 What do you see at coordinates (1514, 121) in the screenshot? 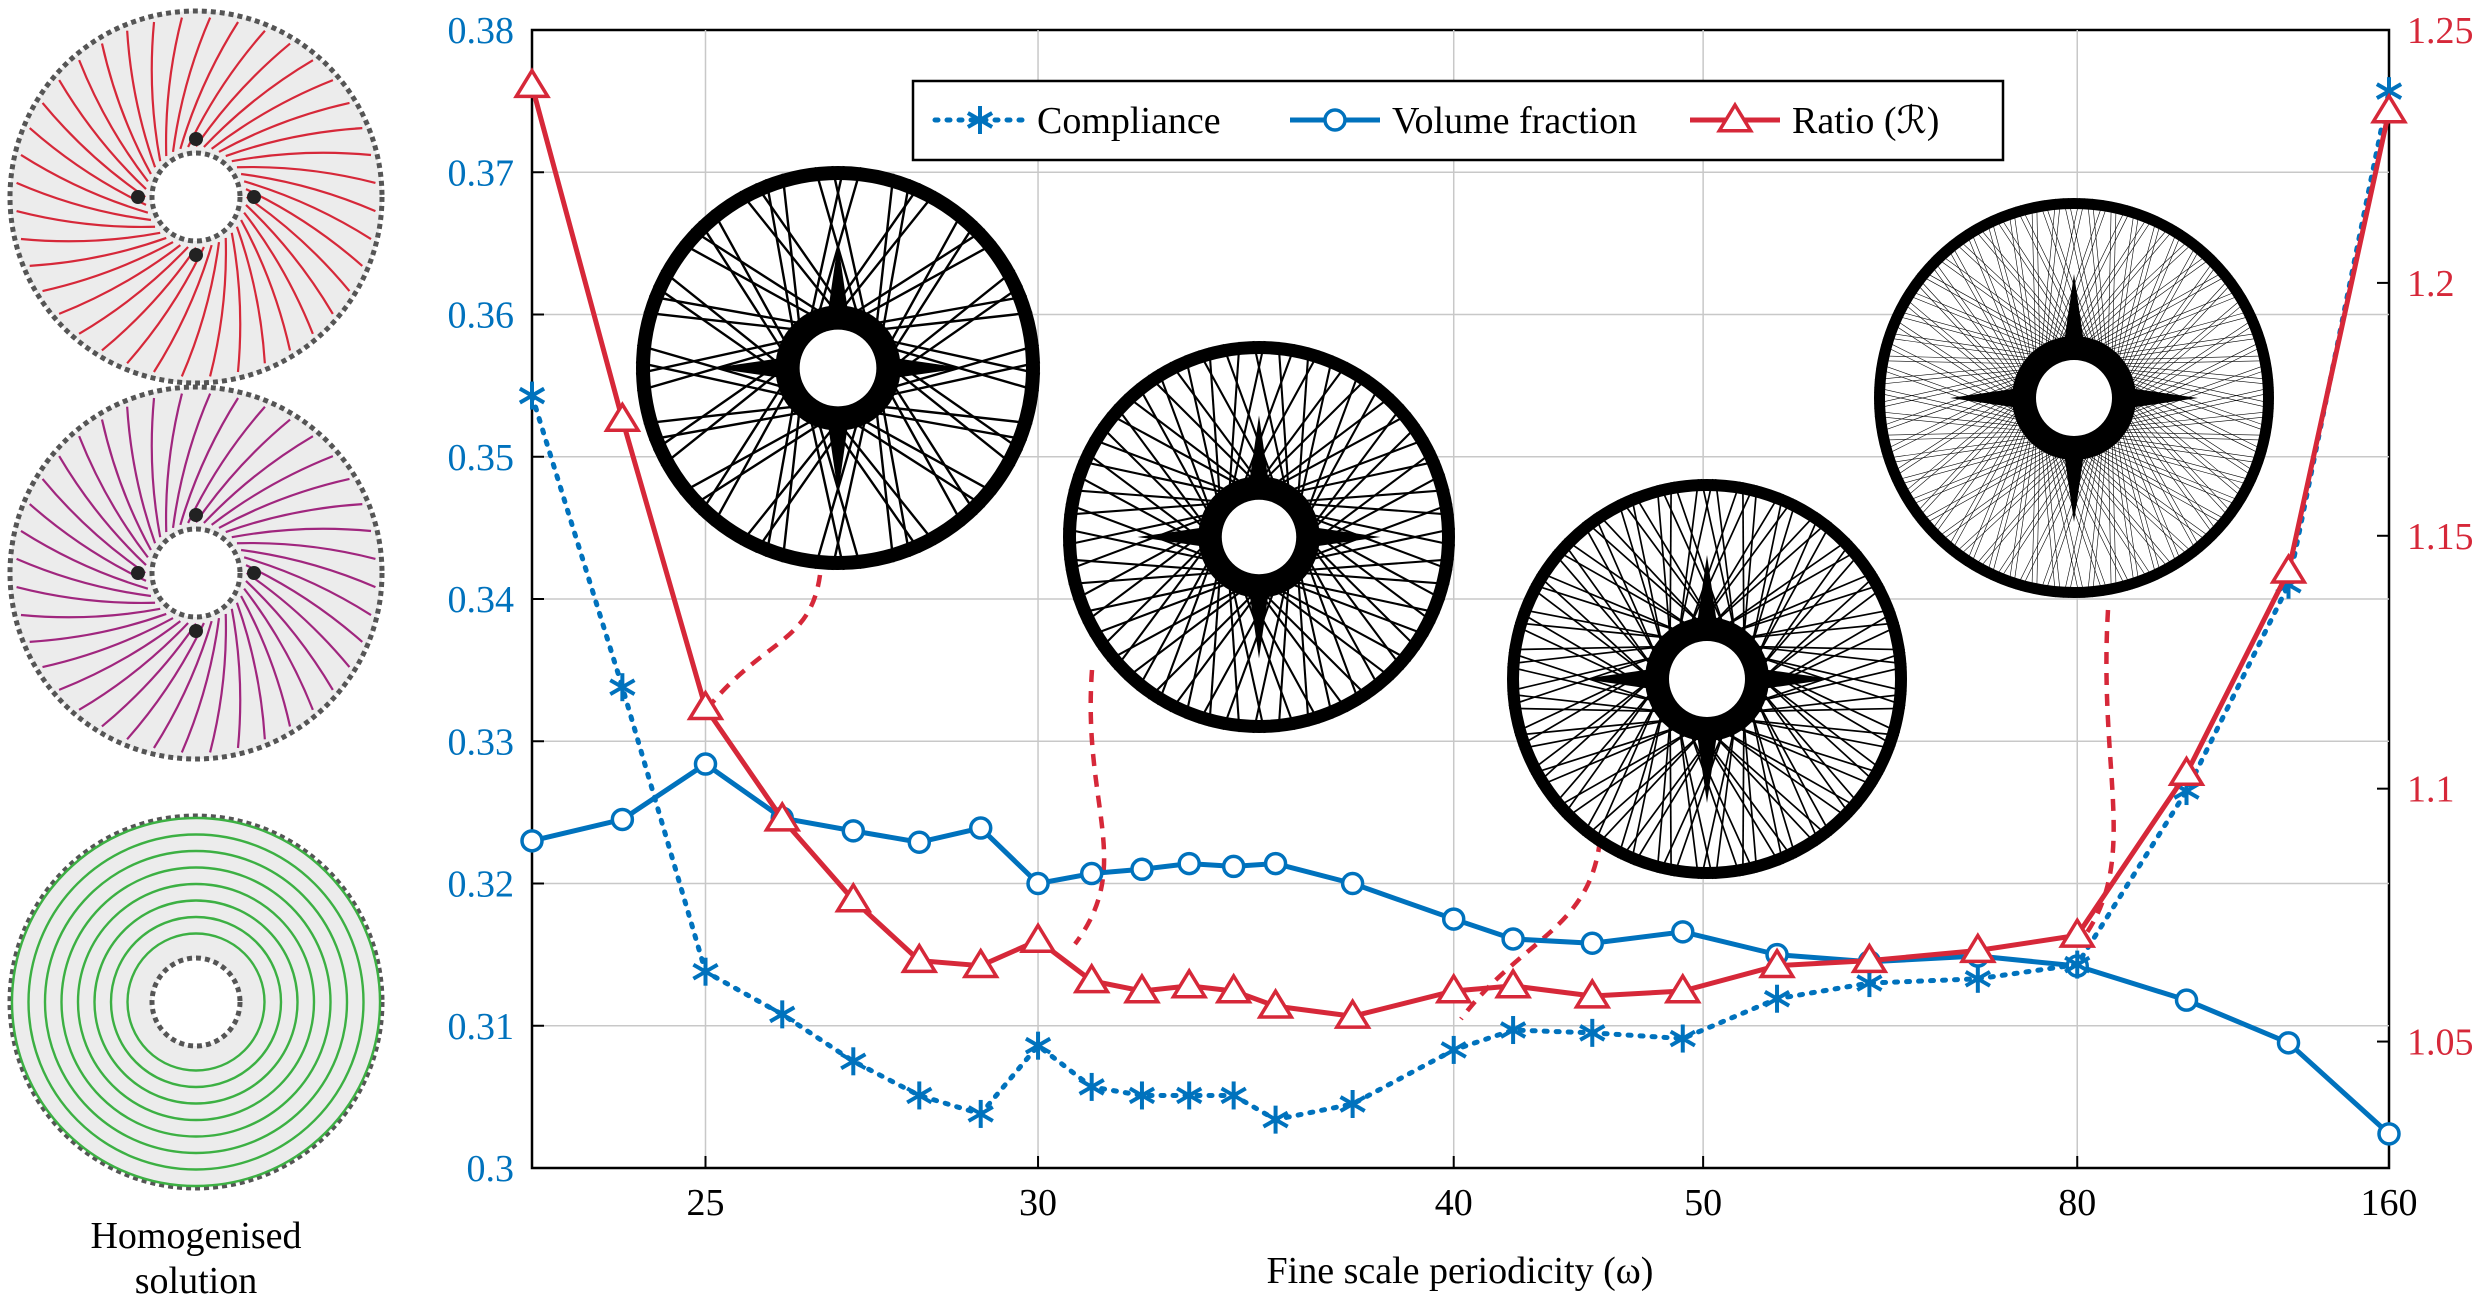
I see `legend-label: Volume fraction` at bounding box center [1514, 121].